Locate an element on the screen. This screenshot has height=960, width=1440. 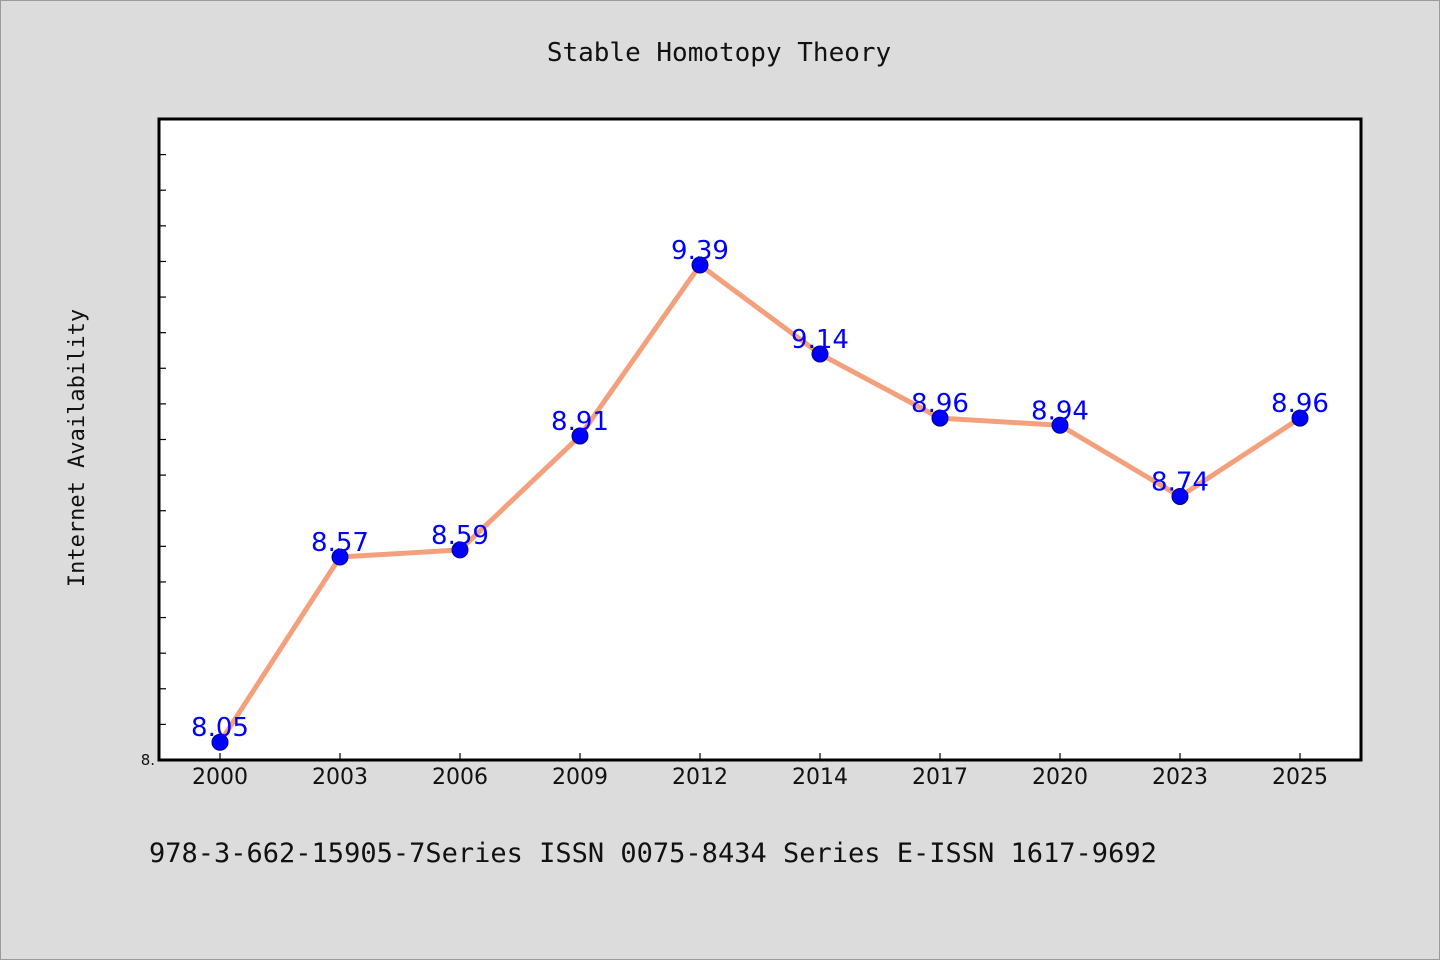
data-point-label: 9.14 is located at coordinates (820, 340).